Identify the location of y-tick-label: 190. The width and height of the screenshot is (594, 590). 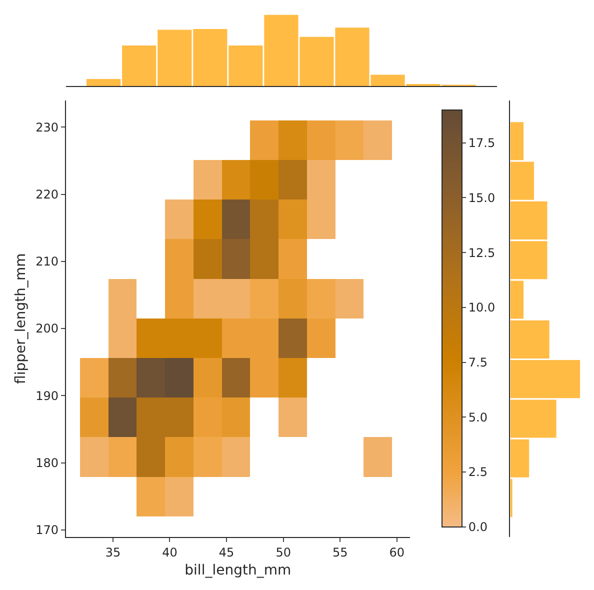
(47, 395).